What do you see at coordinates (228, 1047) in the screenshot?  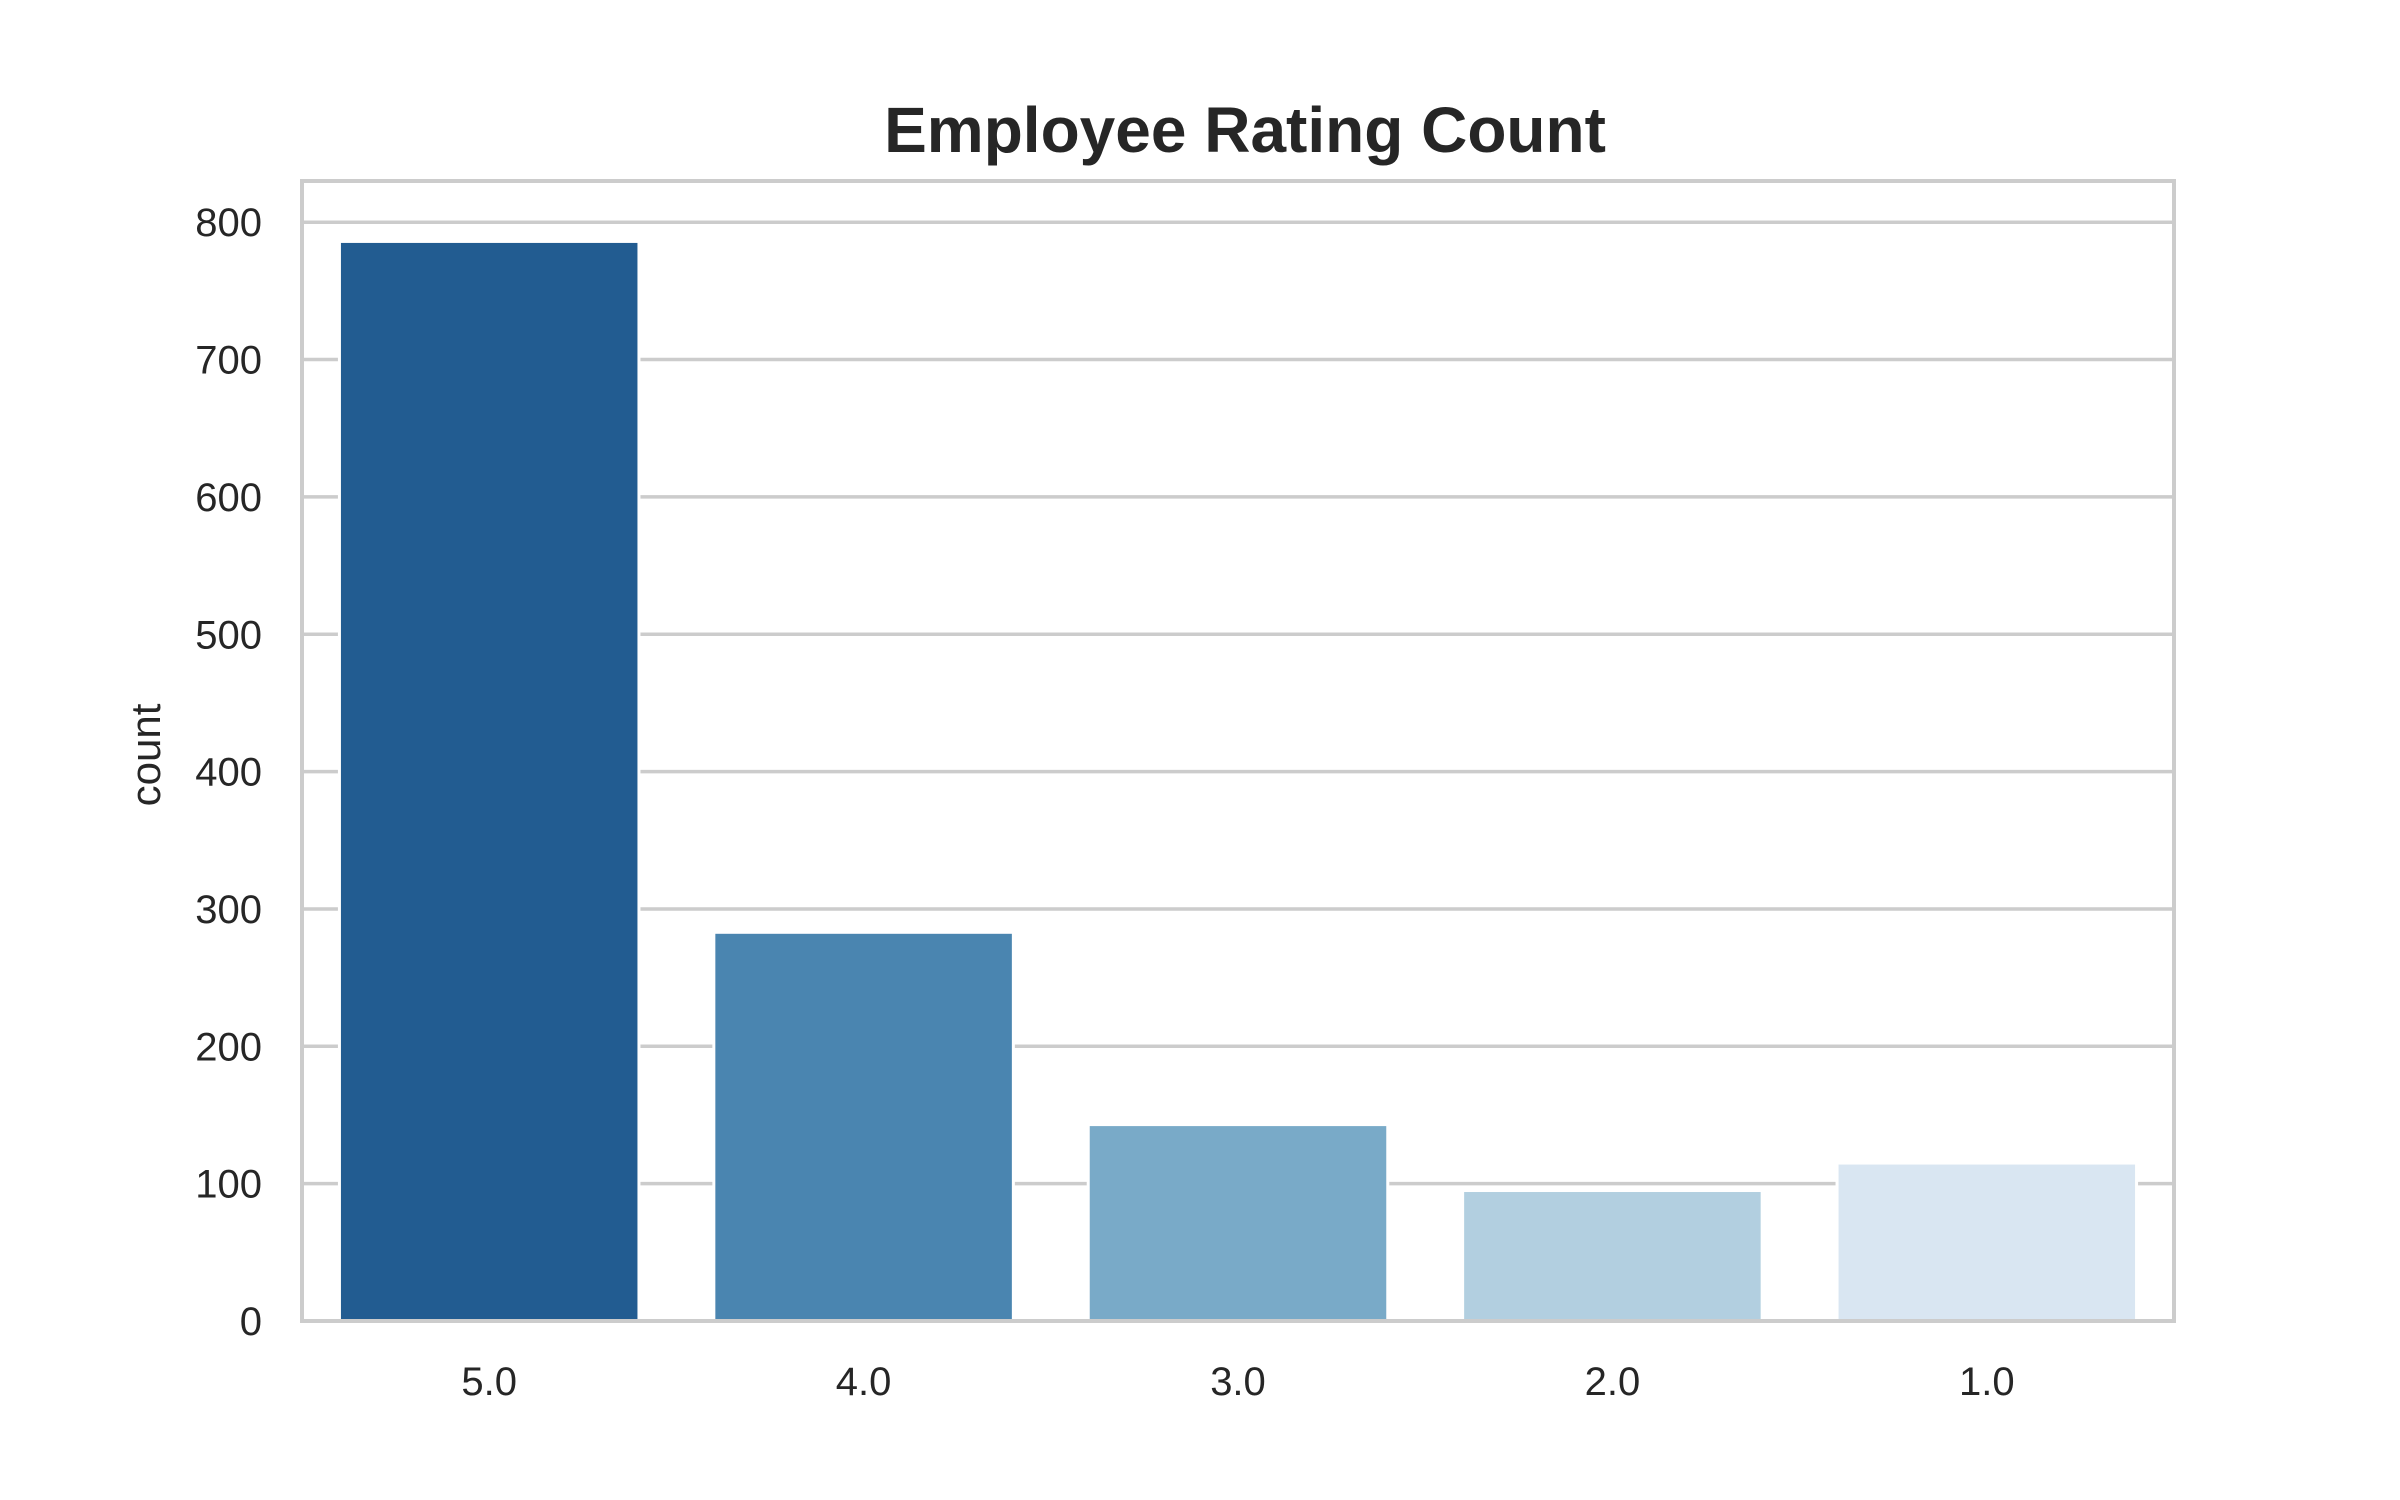 I see `y-tick-label: 200` at bounding box center [228, 1047].